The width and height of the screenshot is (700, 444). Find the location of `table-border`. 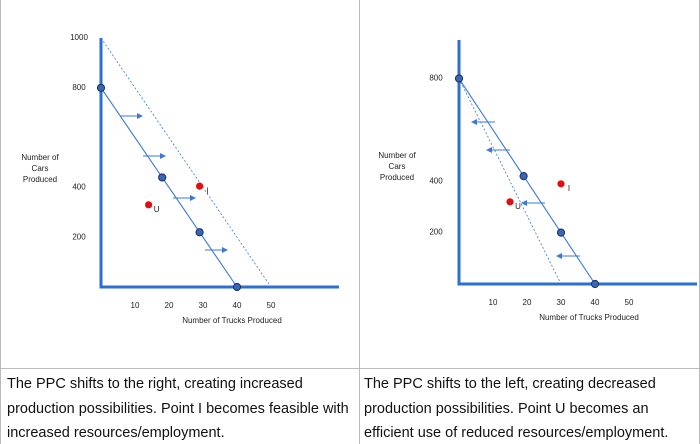

table-border is located at coordinates (0, 222).